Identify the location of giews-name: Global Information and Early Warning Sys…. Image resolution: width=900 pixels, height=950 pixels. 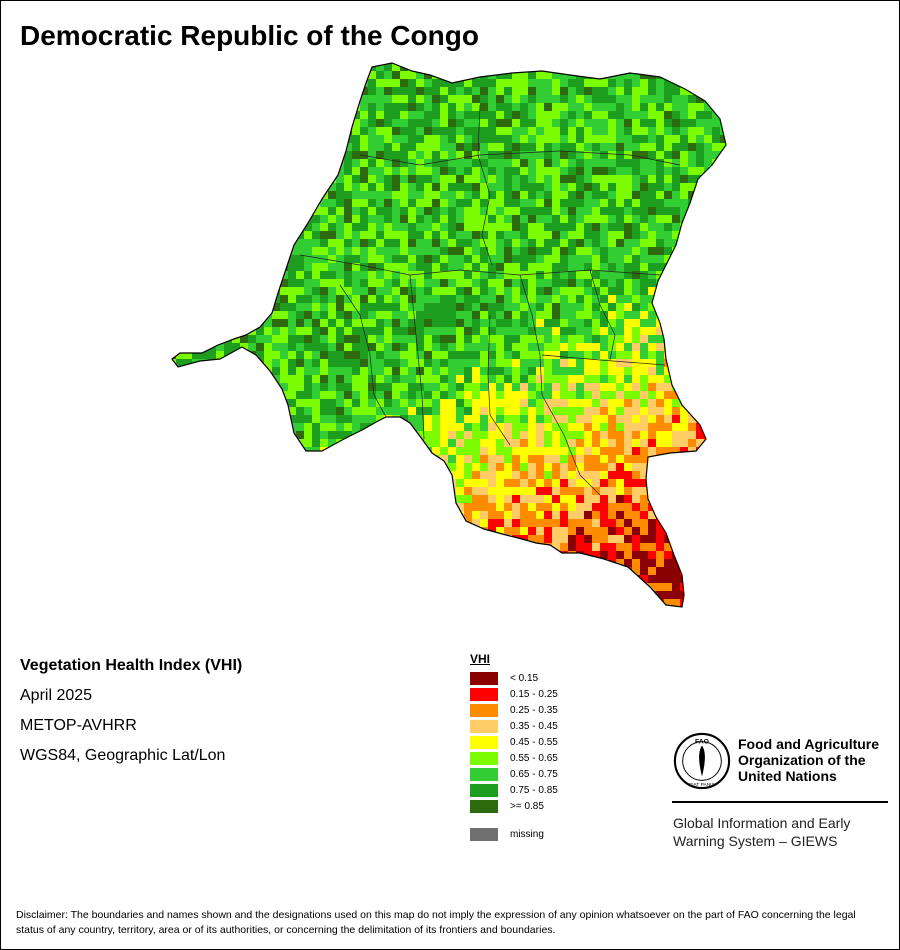
(783, 832).